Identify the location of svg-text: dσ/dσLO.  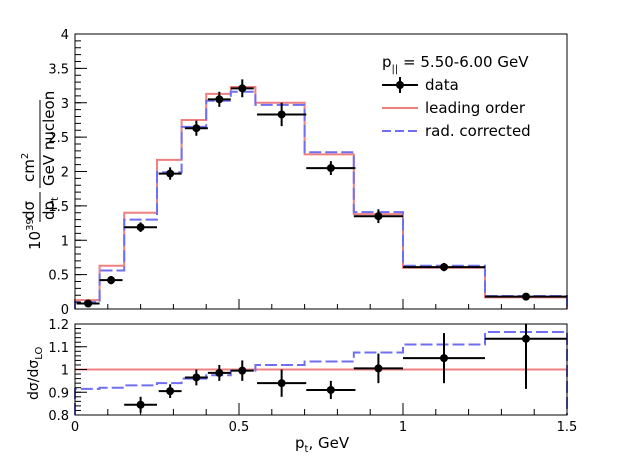
(35, 373).